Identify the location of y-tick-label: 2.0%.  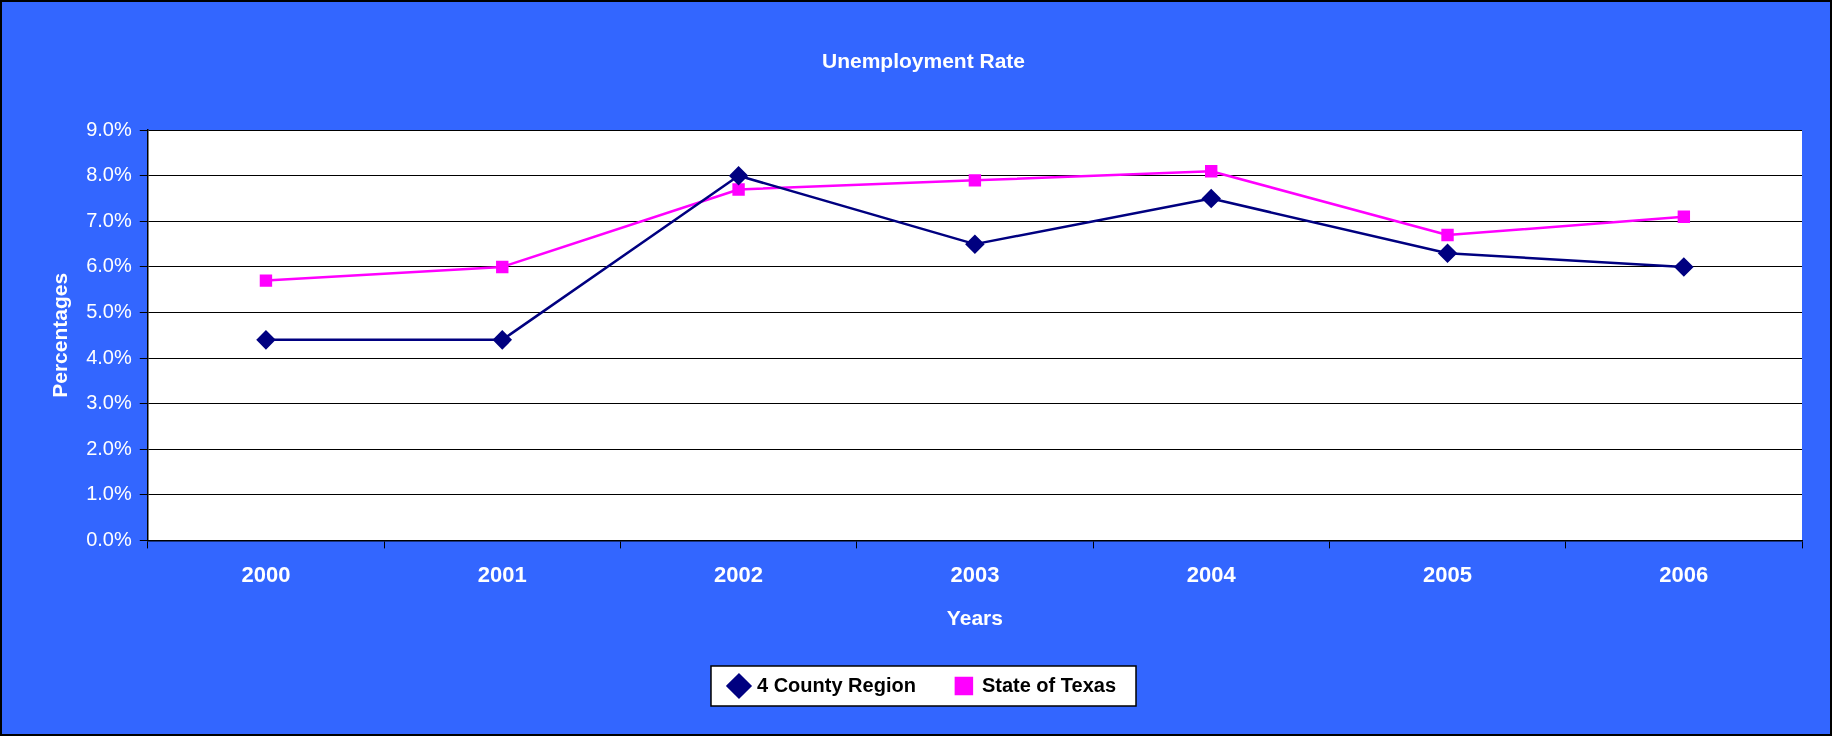
(109, 447).